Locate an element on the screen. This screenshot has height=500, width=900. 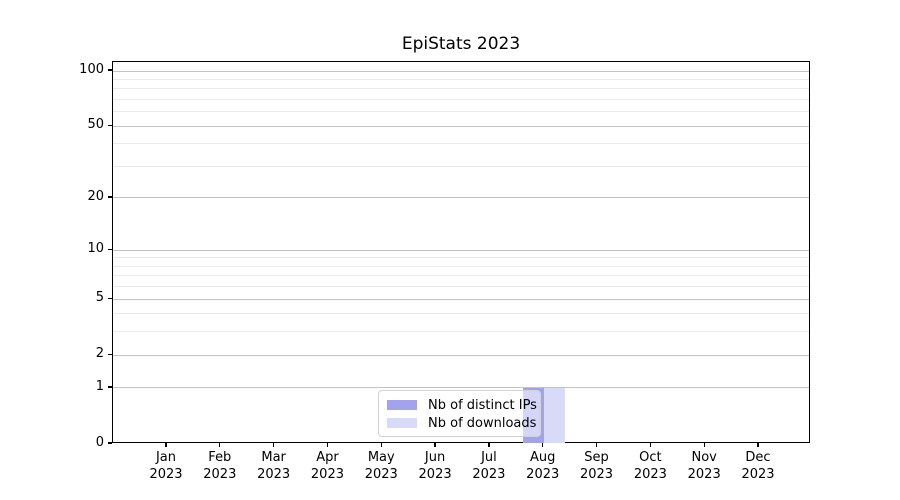
bar-downloads is located at coordinates (554, 415).